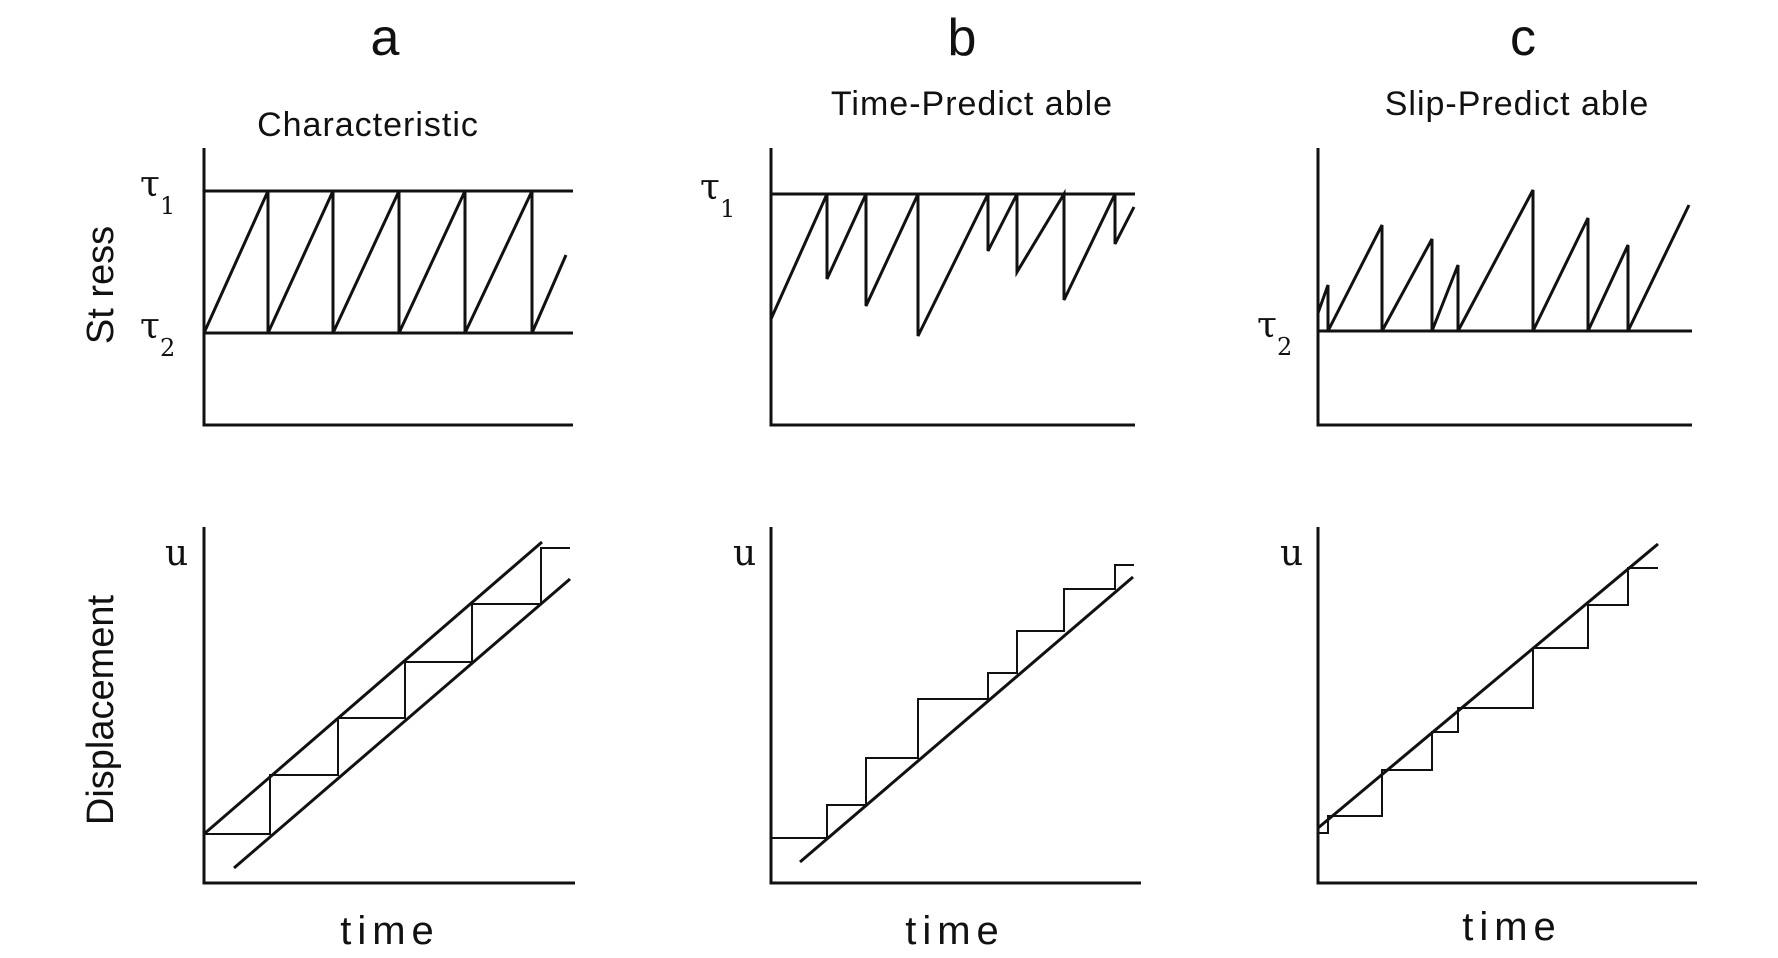  What do you see at coordinates (390, 931) in the screenshot?
I see `panel-a-time-label: time` at bounding box center [390, 931].